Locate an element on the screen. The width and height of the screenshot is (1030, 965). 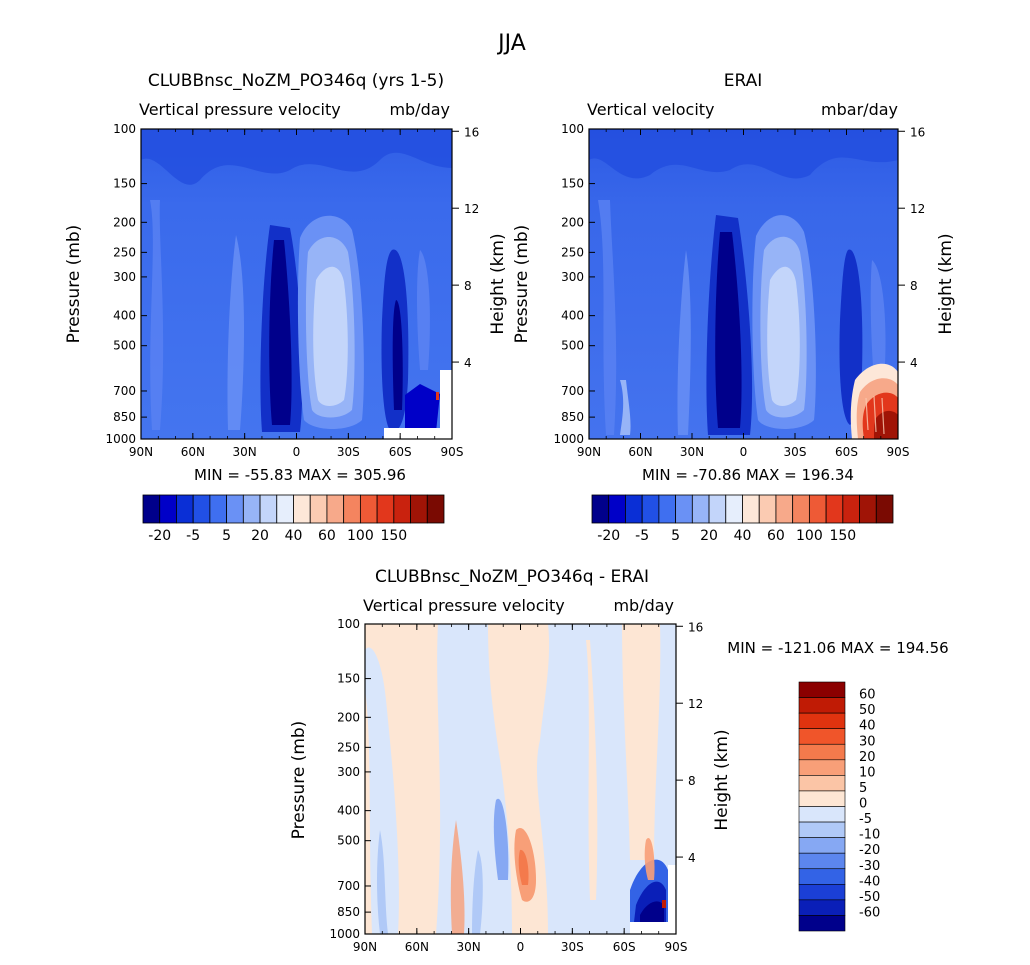
main-title: JJA is located at coordinates (511, 43).